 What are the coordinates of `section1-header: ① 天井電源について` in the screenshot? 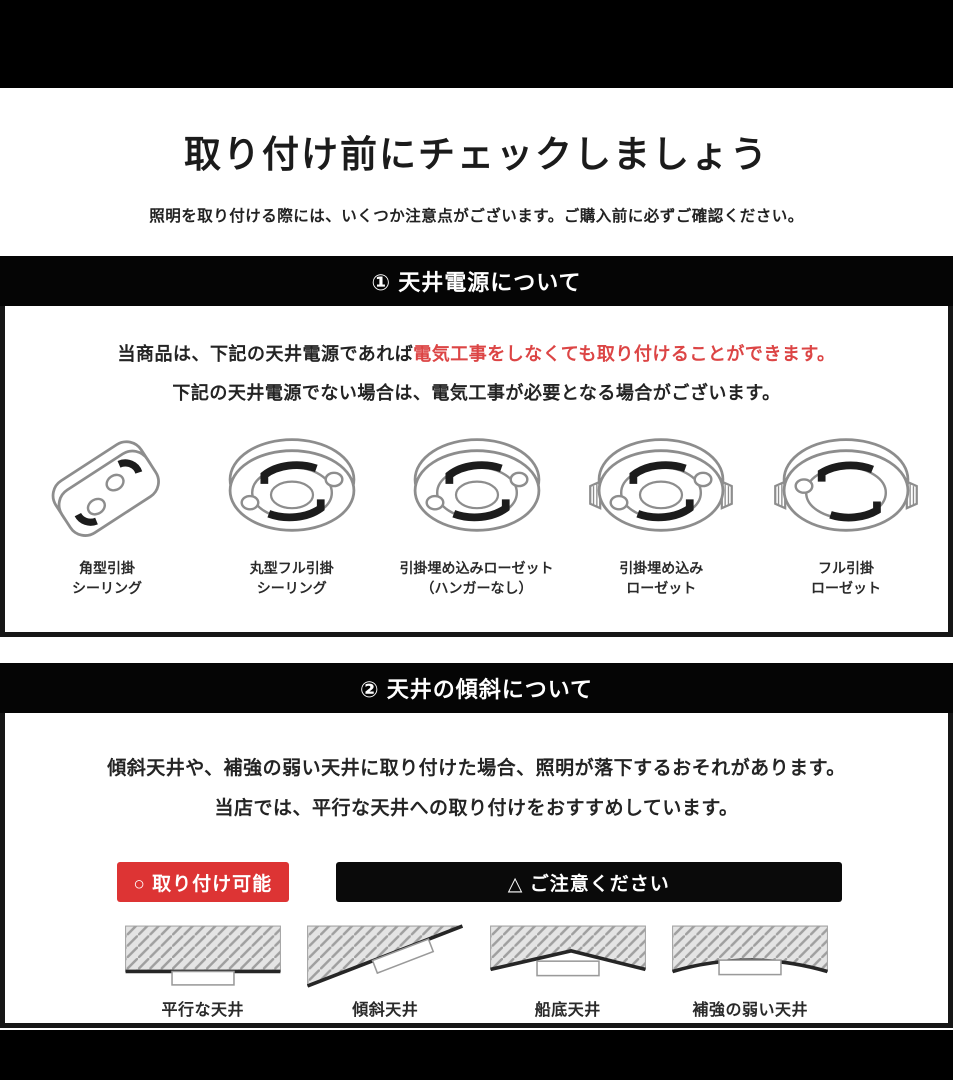 It's located at (476, 281).